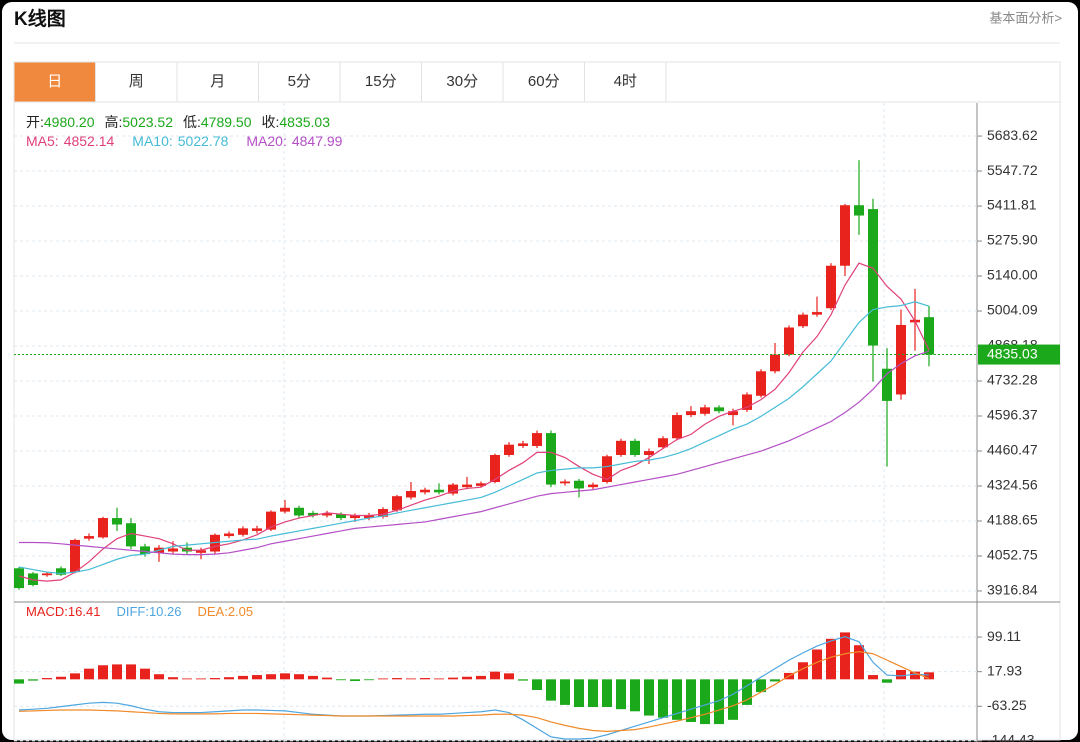 Image resolution: width=1080 pixels, height=742 pixels. What do you see at coordinates (1012, 310) in the screenshot?
I see `y-tick-label: 5004.09` at bounding box center [1012, 310].